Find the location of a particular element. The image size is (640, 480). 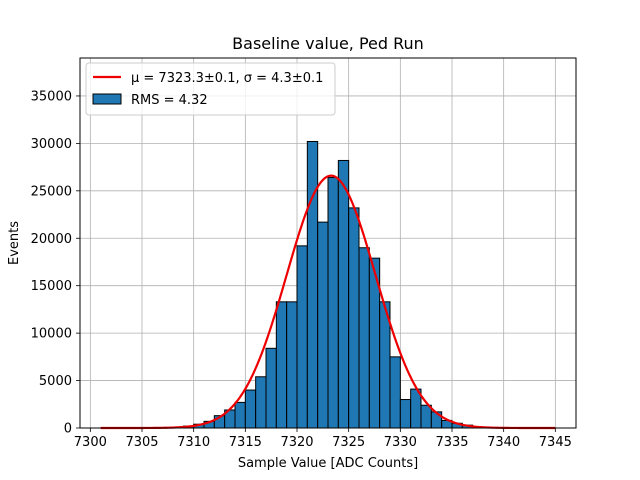

y-tick-label: 35000 is located at coordinates (51, 96).